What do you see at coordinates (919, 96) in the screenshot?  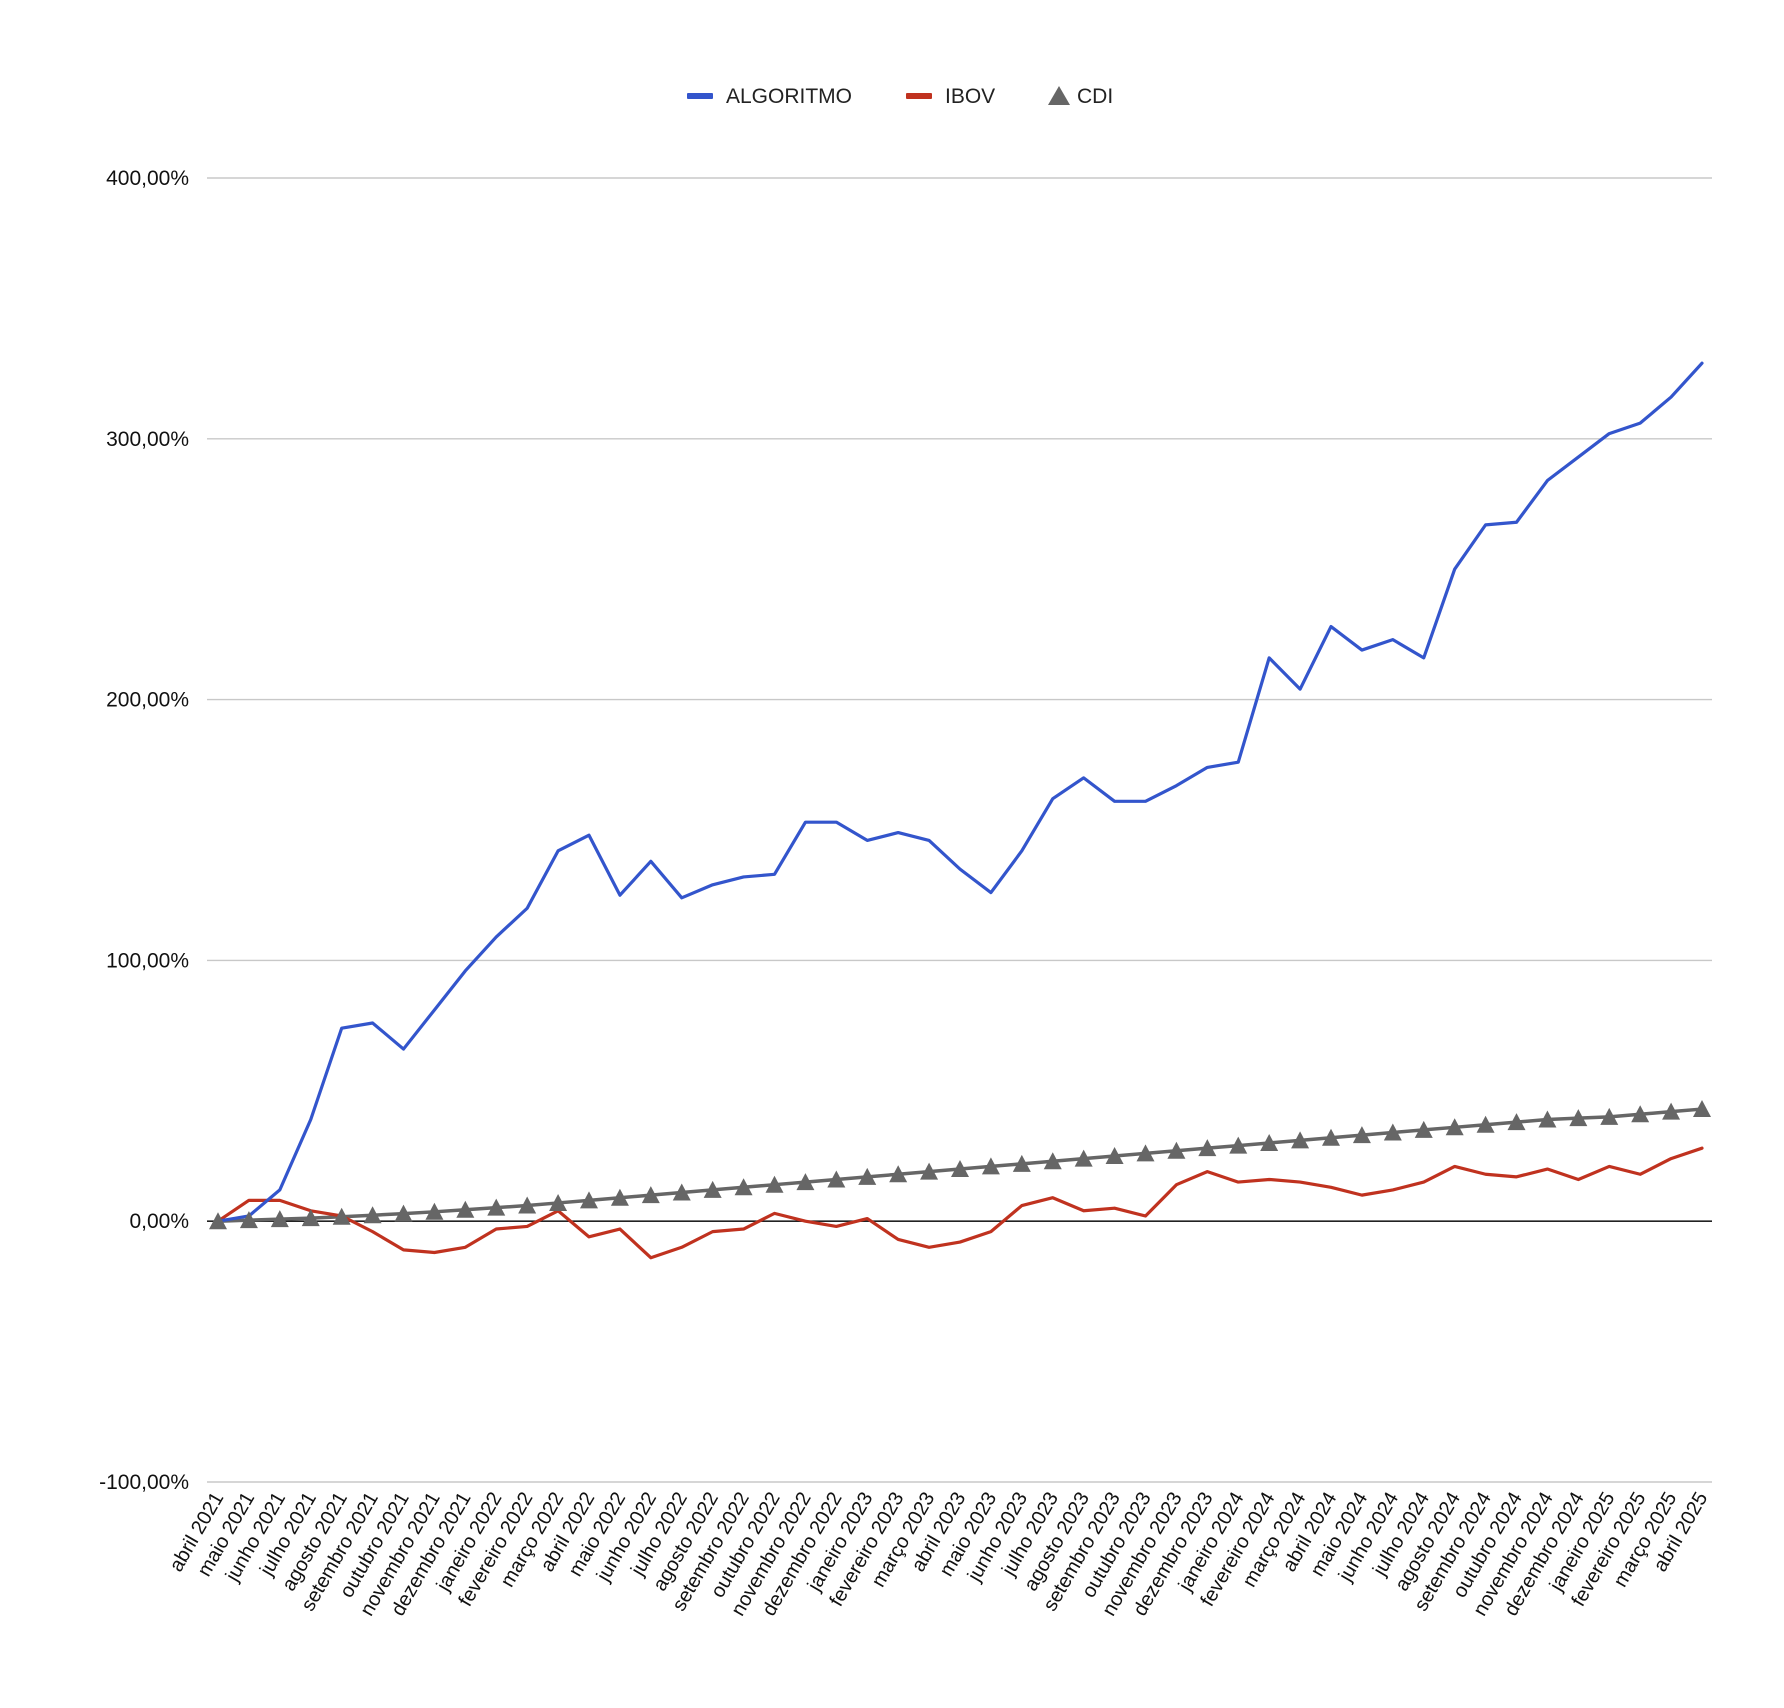 I see `legend-swatch-ibov` at bounding box center [919, 96].